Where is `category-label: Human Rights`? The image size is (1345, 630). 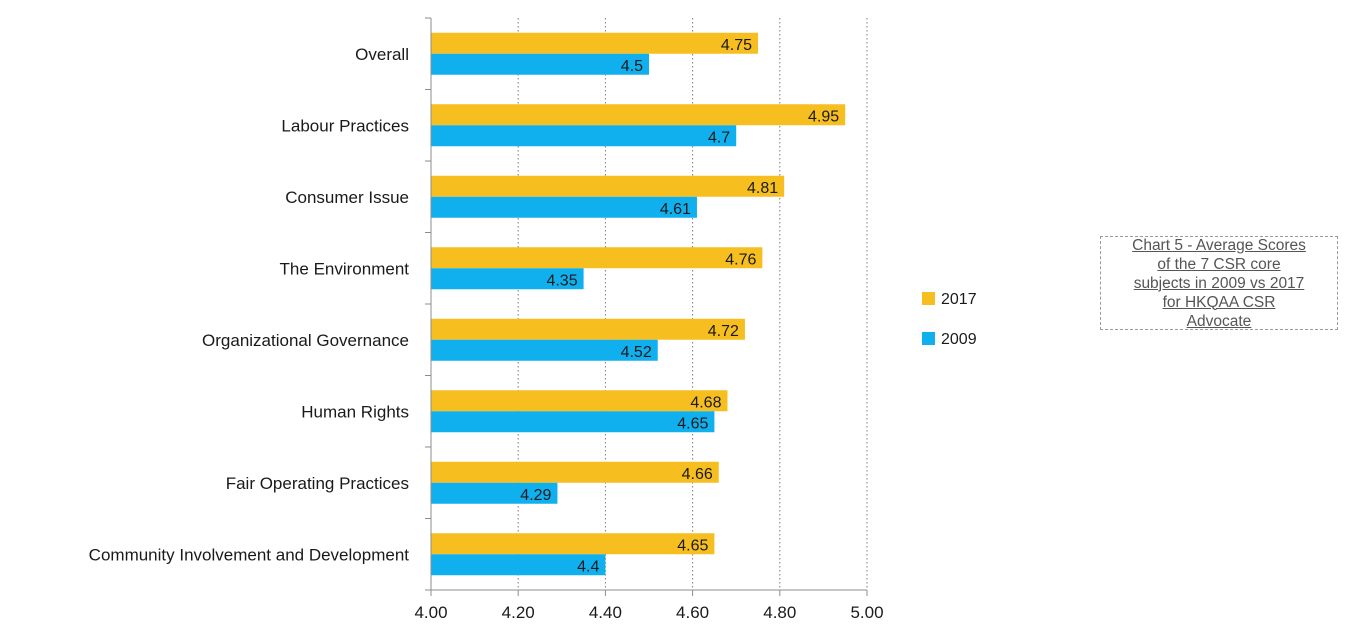 category-label: Human Rights is located at coordinates (355, 411).